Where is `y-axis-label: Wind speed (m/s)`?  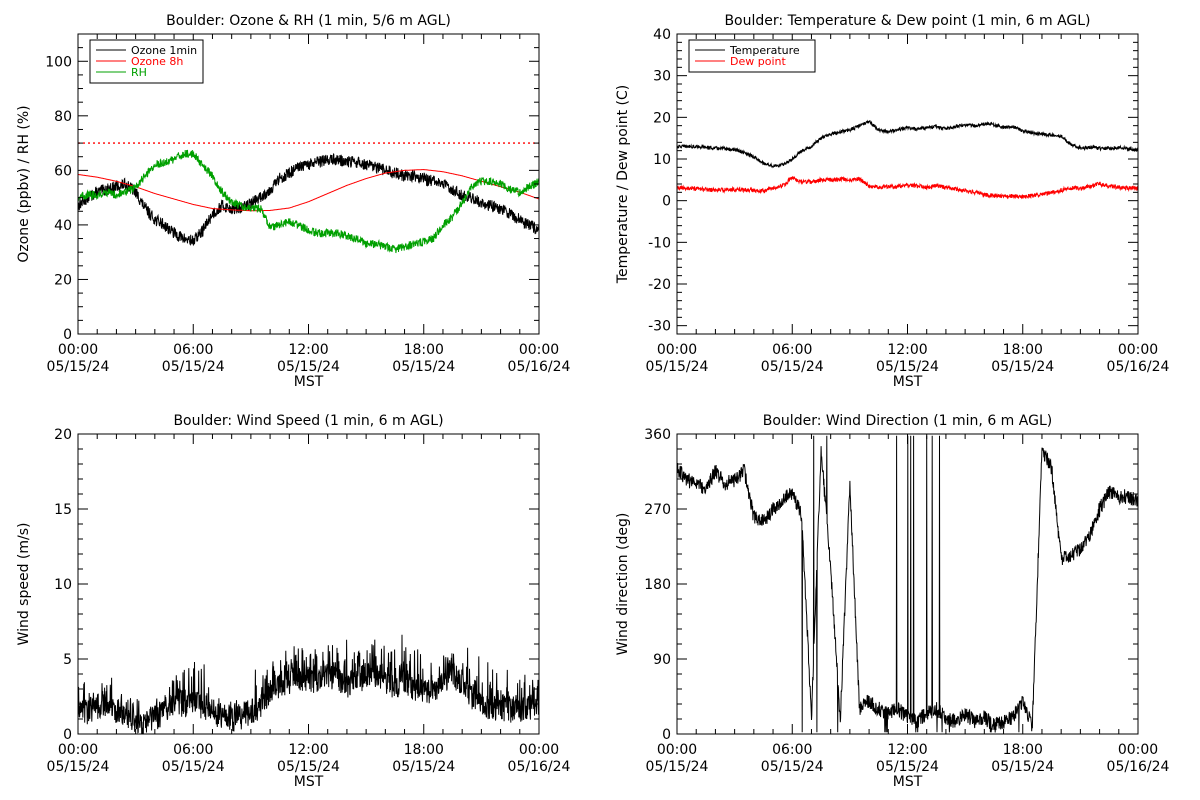
y-axis-label: Wind speed (m/s) is located at coordinates (24, 584).